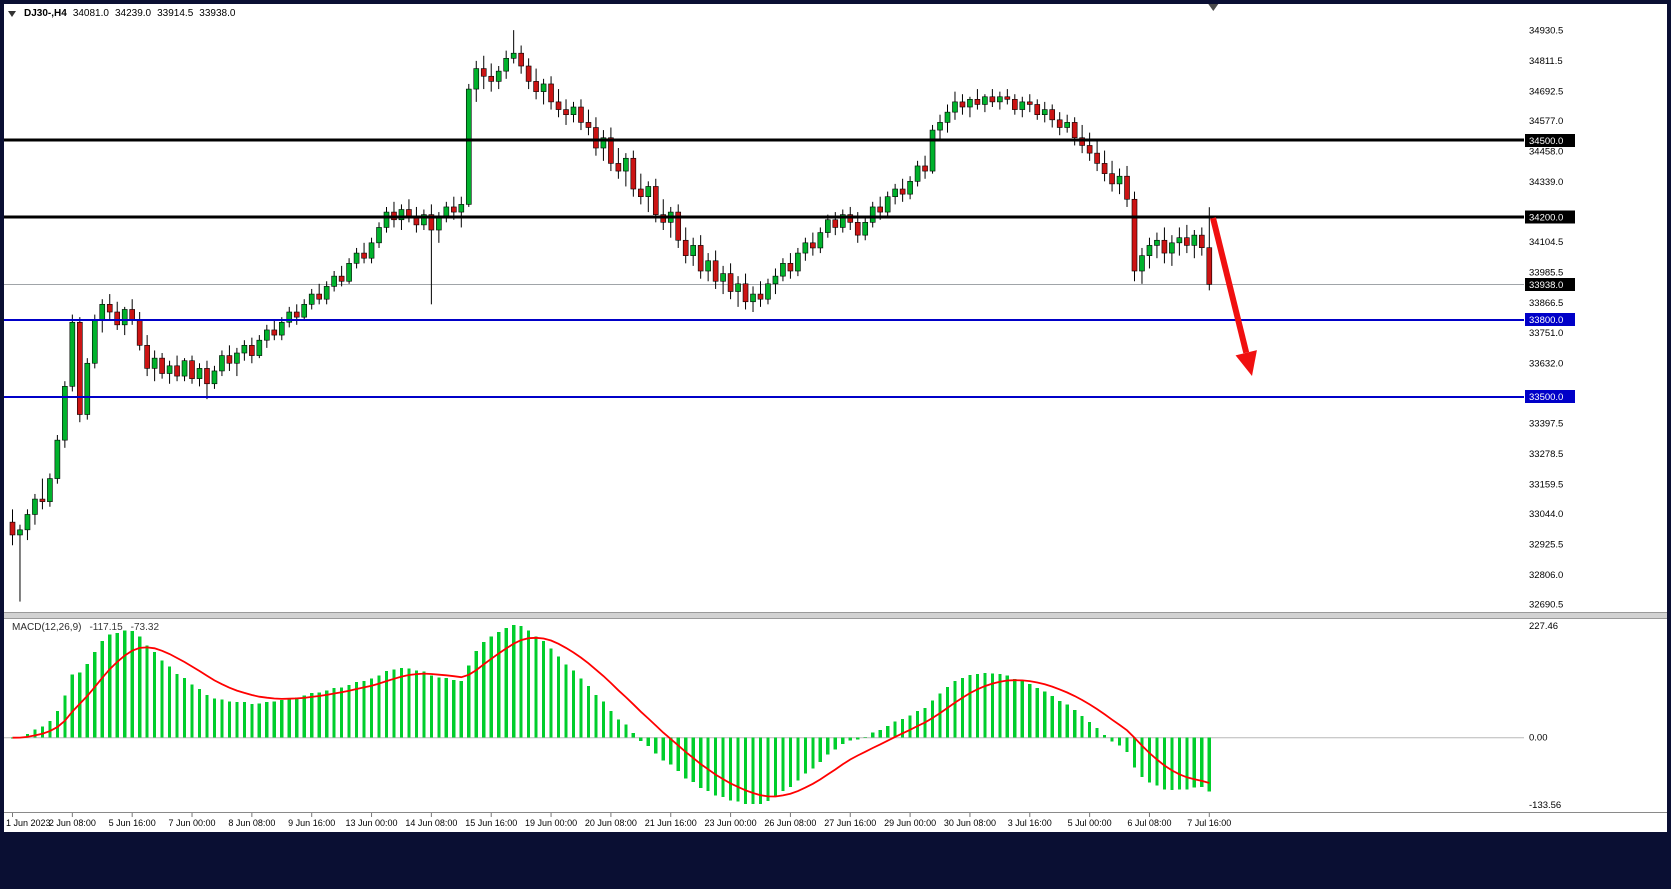 The height and width of the screenshot is (889, 1671). Describe the element at coordinates (1546, 303) in the screenshot. I see `price-tick-label: 33866.5` at that location.